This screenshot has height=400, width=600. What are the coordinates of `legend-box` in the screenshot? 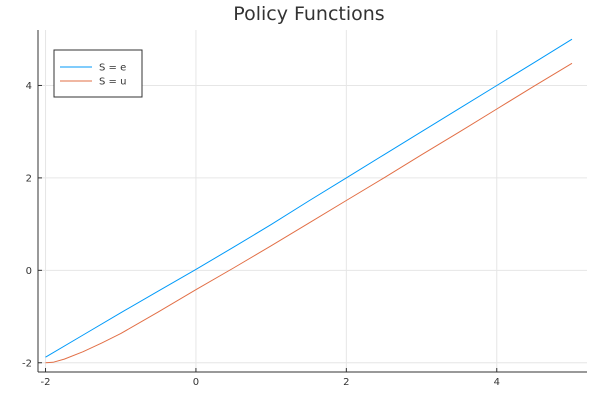 It's located at (98, 73).